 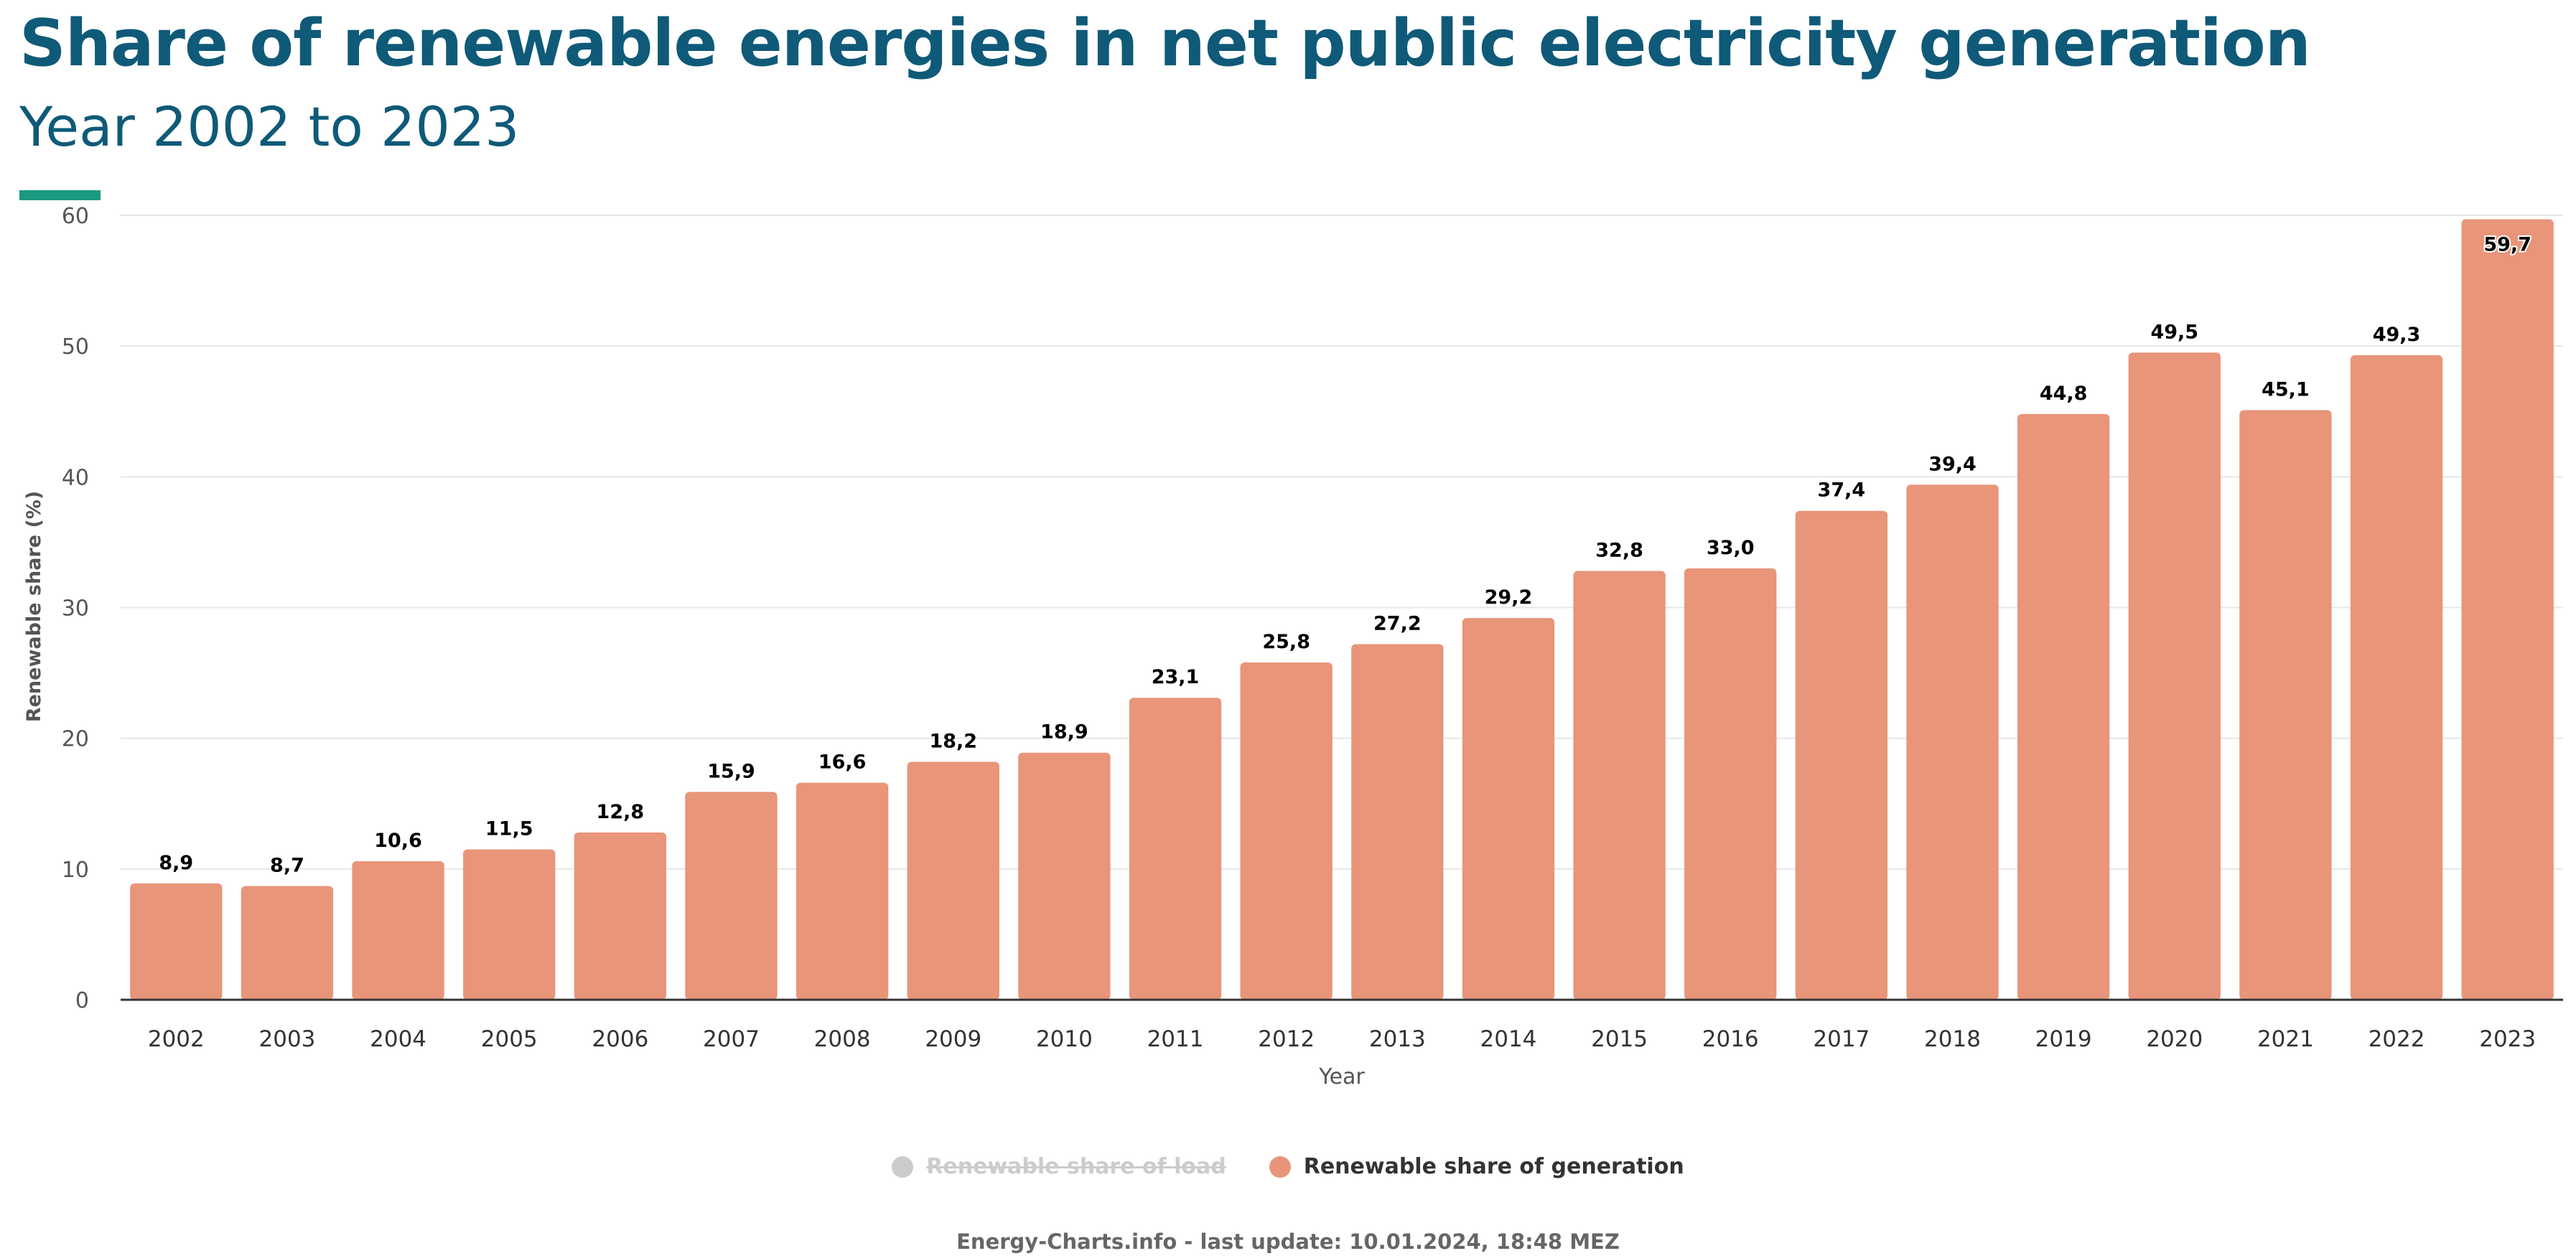 What do you see at coordinates (1175, 1039) in the screenshot?
I see `x-tick-label: 2011` at bounding box center [1175, 1039].